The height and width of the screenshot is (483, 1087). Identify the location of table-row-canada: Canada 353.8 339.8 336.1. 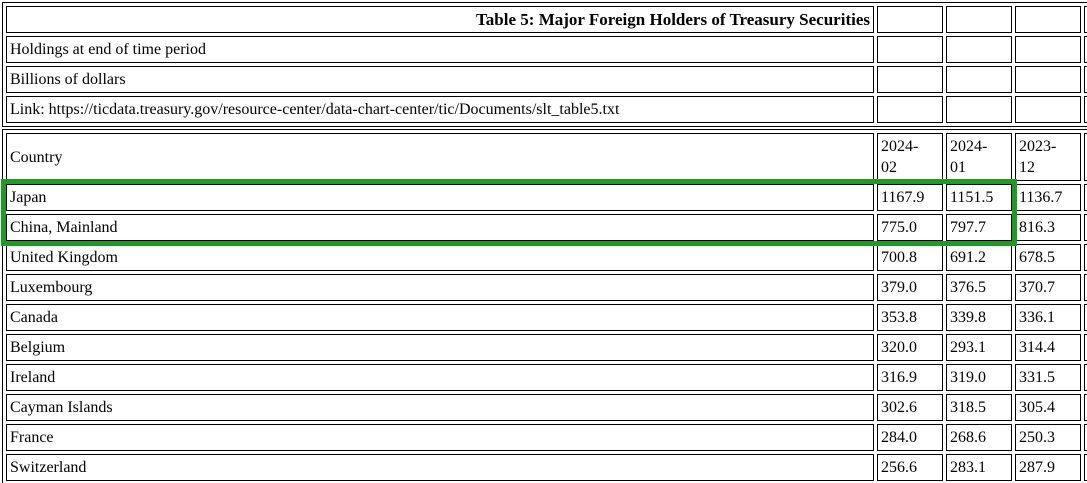
(546, 317).